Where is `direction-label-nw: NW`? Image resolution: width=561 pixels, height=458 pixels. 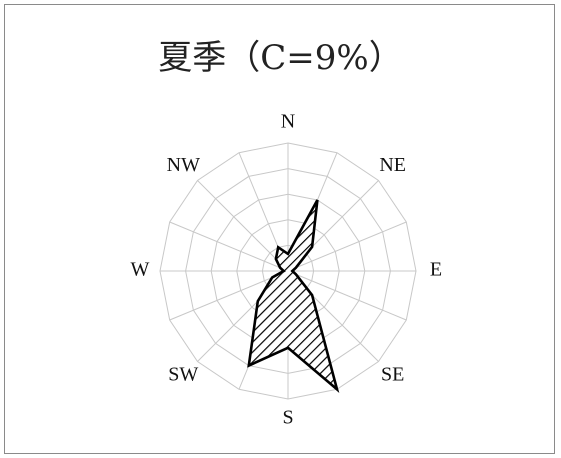
direction-label-nw: NW is located at coordinates (183, 165).